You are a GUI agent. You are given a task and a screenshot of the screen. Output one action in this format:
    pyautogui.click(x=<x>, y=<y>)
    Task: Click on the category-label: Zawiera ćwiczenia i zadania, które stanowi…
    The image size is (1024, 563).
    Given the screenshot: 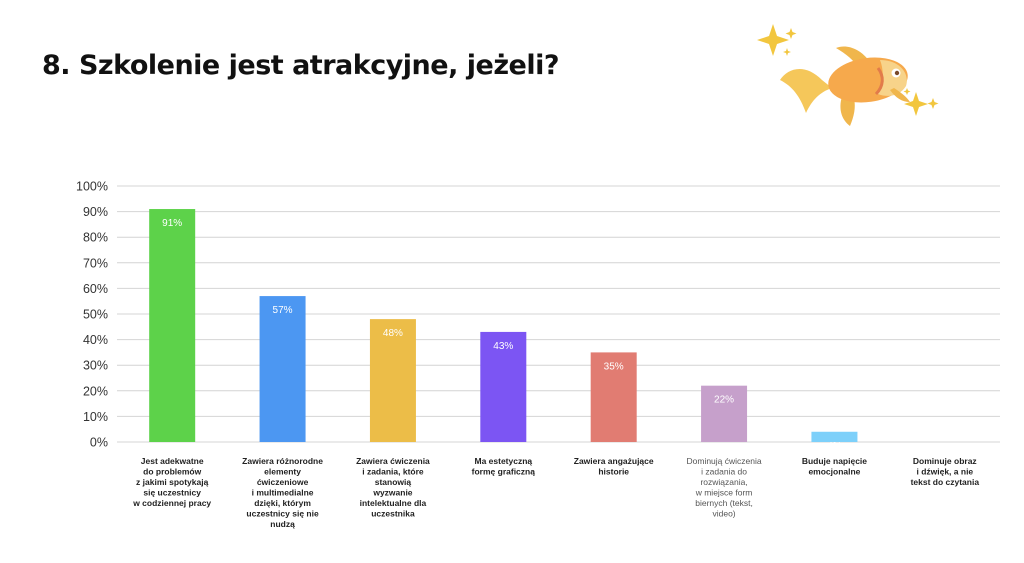 What is the action you would take?
    pyautogui.click(x=393, y=487)
    